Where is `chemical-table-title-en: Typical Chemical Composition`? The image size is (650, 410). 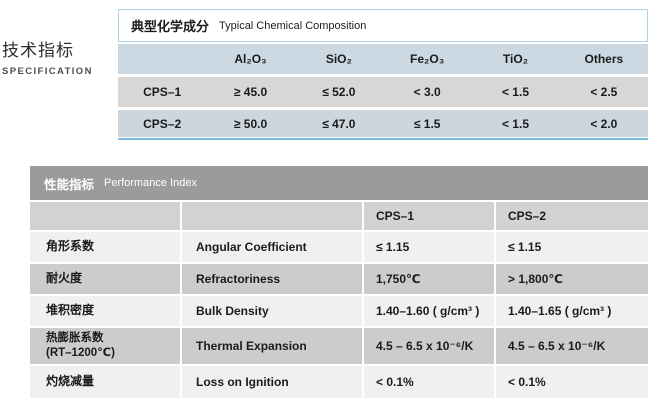 chemical-table-title-en: Typical Chemical Composition is located at coordinates (293, 25).